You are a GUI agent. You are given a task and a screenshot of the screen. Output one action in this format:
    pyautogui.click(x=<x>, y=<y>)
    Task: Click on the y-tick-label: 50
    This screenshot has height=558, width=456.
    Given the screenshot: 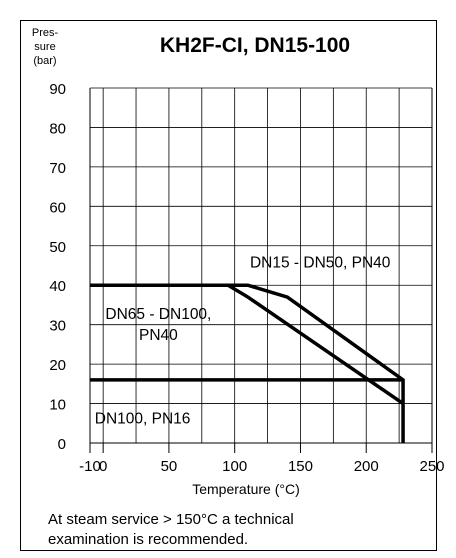 What is the action you would take?
    pyautogui.click(x=57, y=247)
    